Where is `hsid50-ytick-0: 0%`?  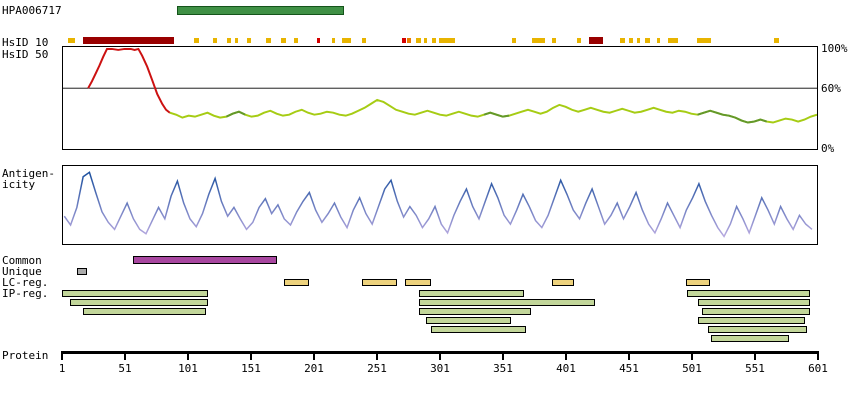 hsid50-ytick-0: 0% is located at coordinates (828, 148).